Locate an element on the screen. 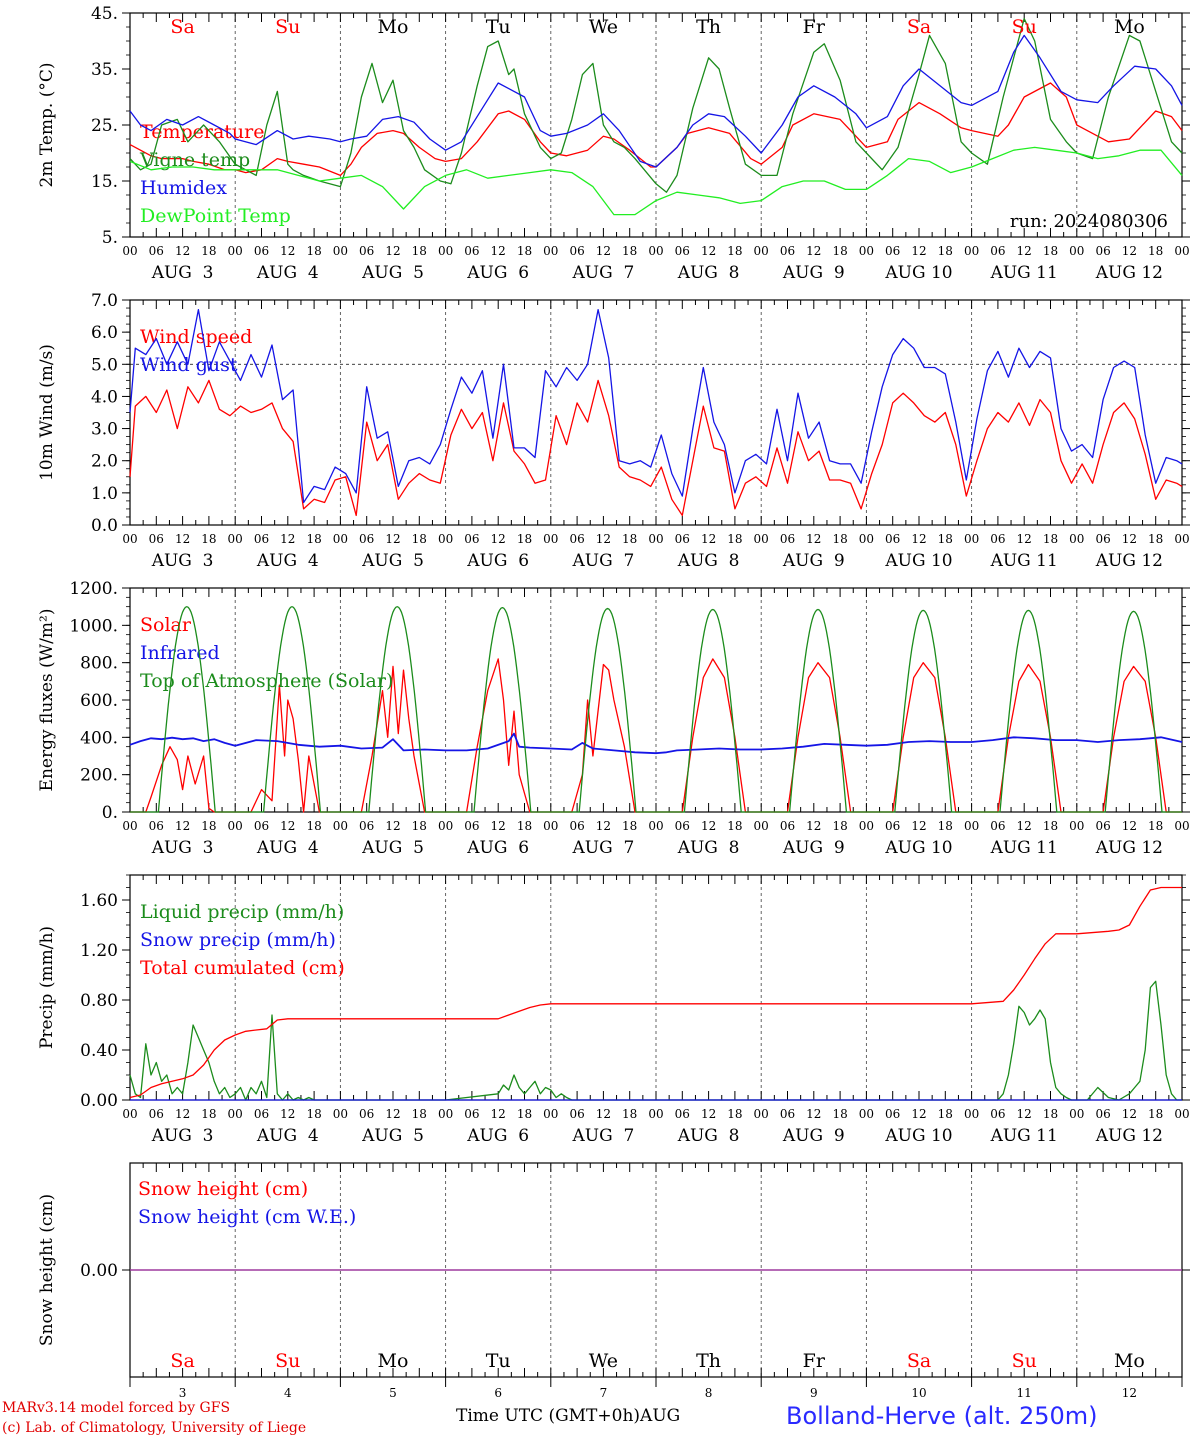 This screenshot has height=1440, width=1194. date-label: AUG 7 is located at coordinates (602, 1136).